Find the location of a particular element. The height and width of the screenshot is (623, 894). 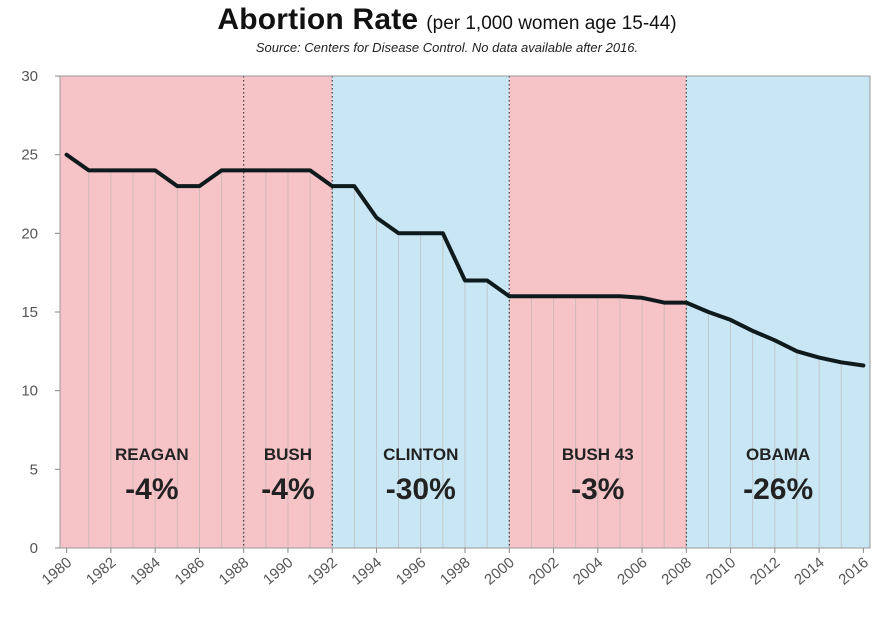

y-tick-label: 5 is located at coordinates (34, 469).